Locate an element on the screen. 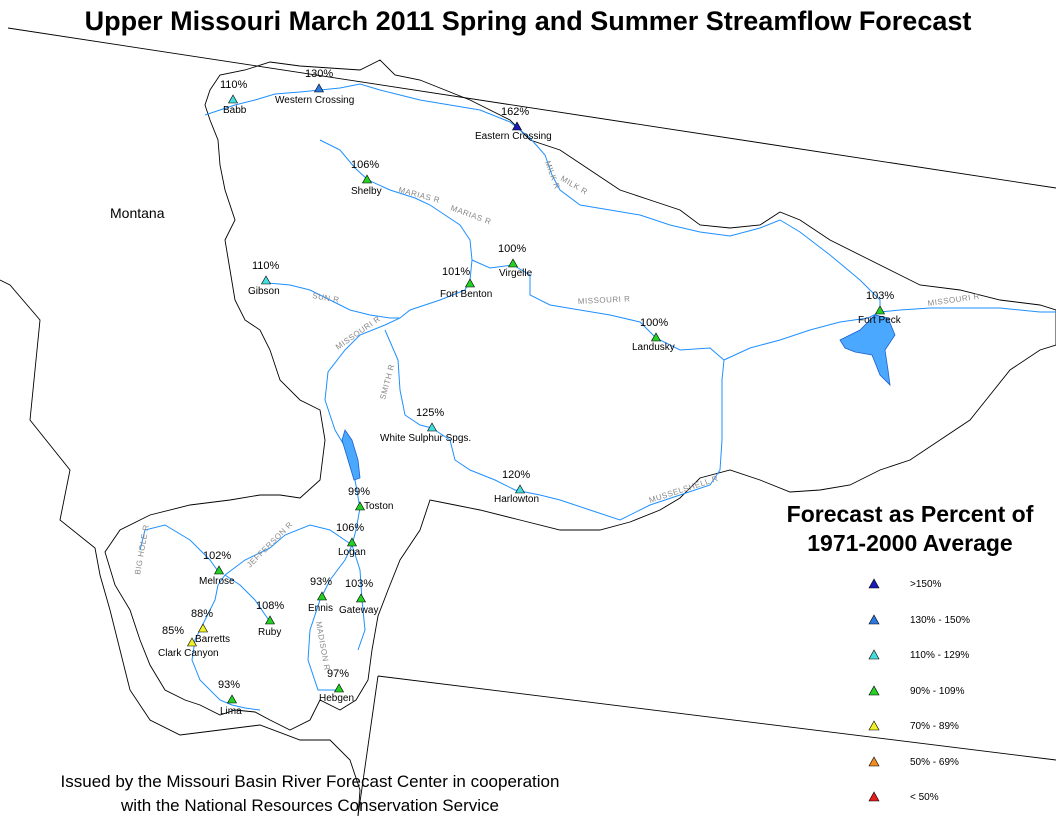 This screenshot has width=1056, height=818. legend-label: 130% - 150% is located at coordinates (940, 620).